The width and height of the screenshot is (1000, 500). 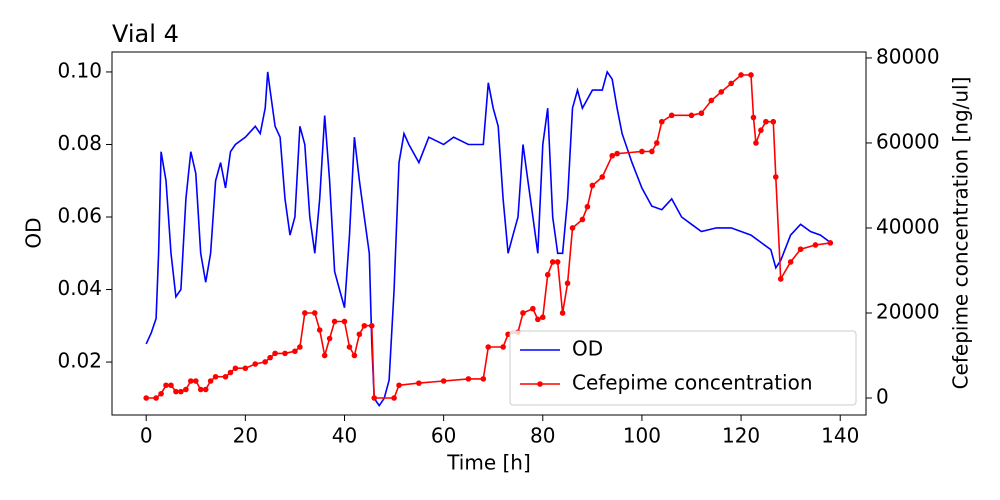 I want to click on y-tick-label: 0.06, so click(x=79, y=216).